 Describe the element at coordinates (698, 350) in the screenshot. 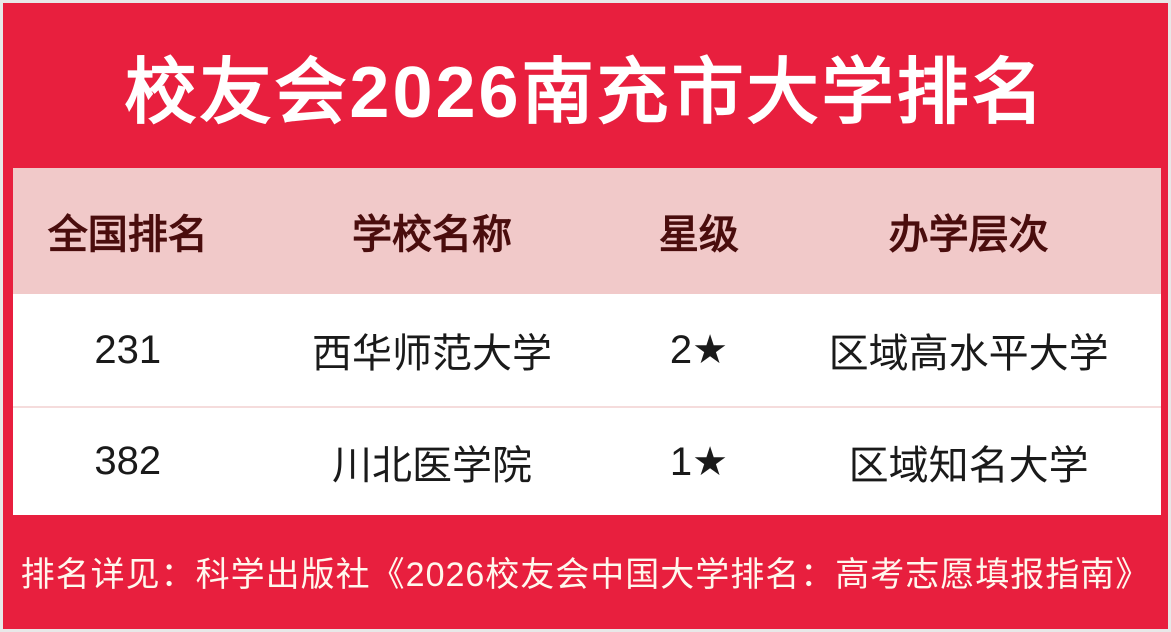

I see `cell-star-level: 2★` at that location.